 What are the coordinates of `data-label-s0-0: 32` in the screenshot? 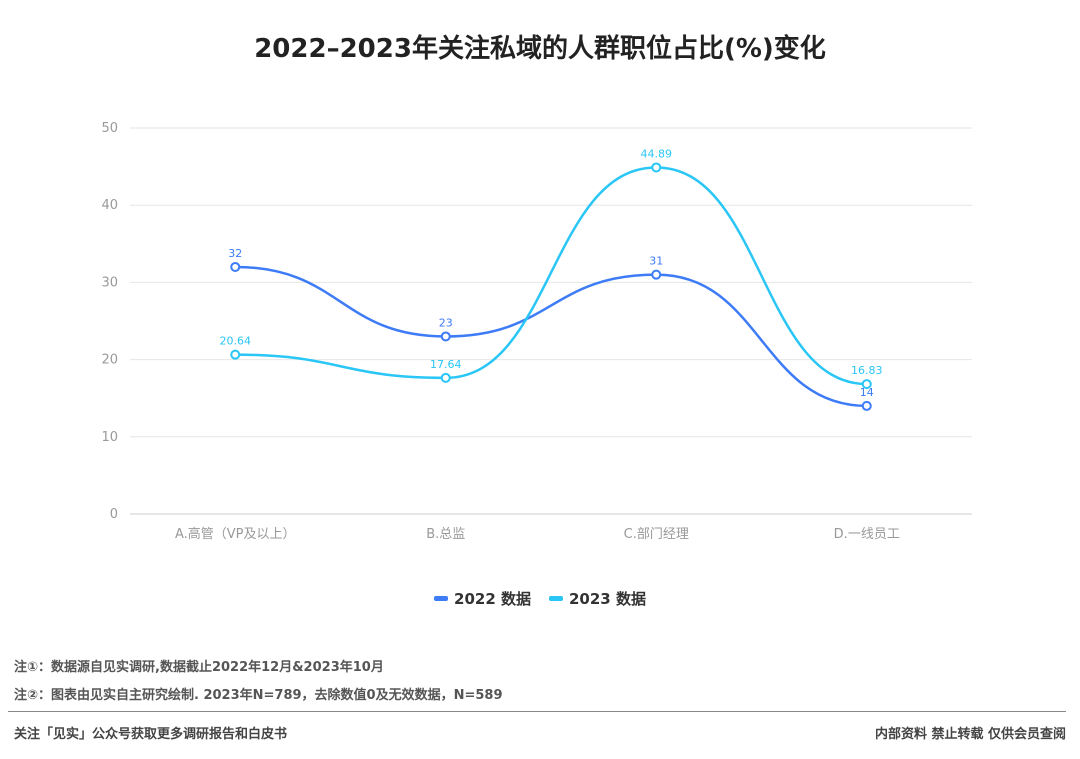 It's located at (235, 253).